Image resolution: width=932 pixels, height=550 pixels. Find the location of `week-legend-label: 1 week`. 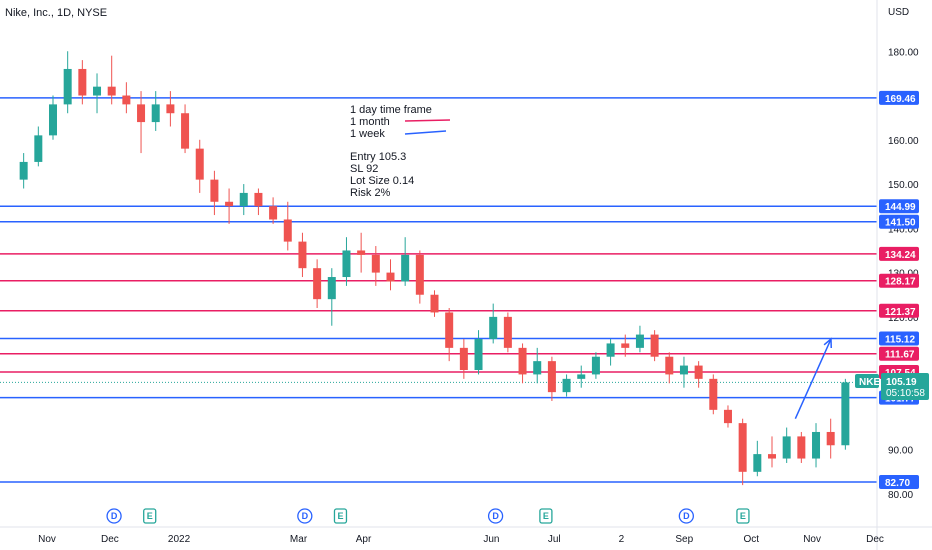

week-legend-label: 1 week is located at coordinates (367, 134).